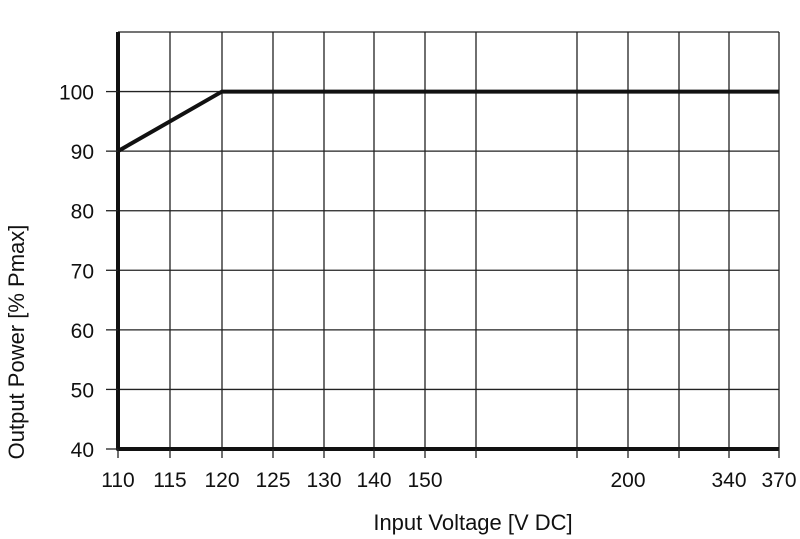  Describe the element at coordinates (169, 480) in the screenshot. I see `x-tick-label: 115` at that location.